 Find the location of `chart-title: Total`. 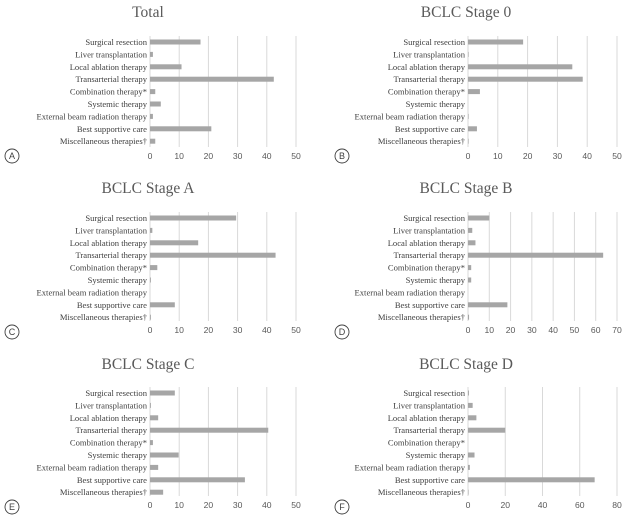

chart-title: Total is located at coordinates (148, 12).